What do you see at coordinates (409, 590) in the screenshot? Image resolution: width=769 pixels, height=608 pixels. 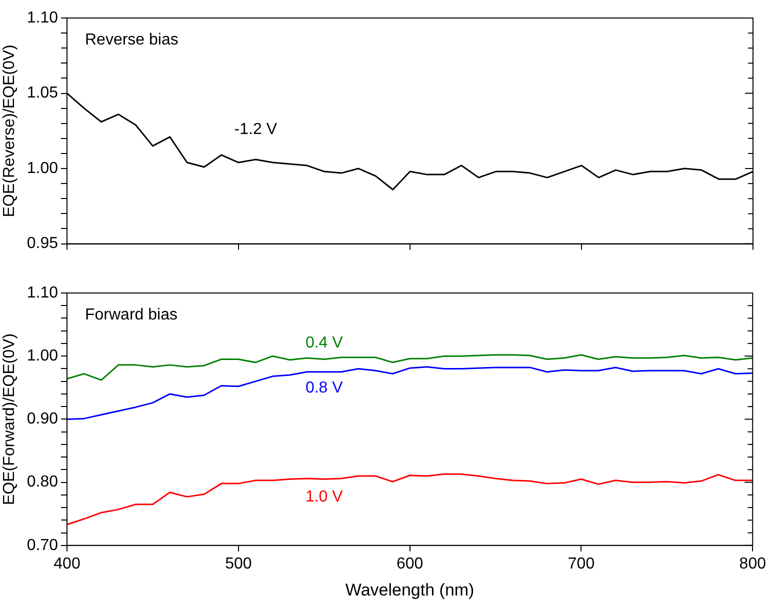 I see `x-axis-title: Wavelength (nm)` at bounding box center [409, 590].